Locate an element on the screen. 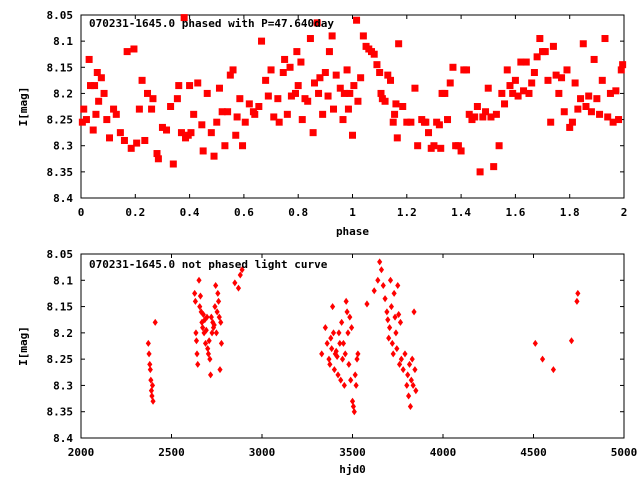 This screenshot has width=640, height=480. y-tick-label: 8.4 is located at coordinates (63, 438).